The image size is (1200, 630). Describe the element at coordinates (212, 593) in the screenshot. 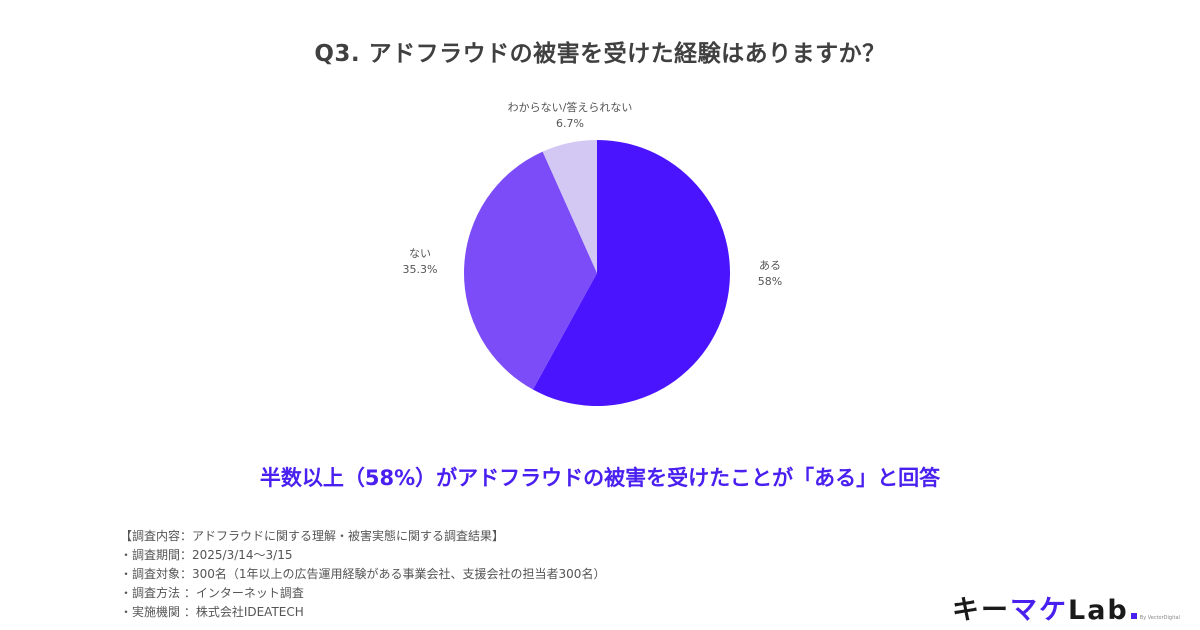

I see `note-line: ・調査方法 ：インターネット調査` at that location.